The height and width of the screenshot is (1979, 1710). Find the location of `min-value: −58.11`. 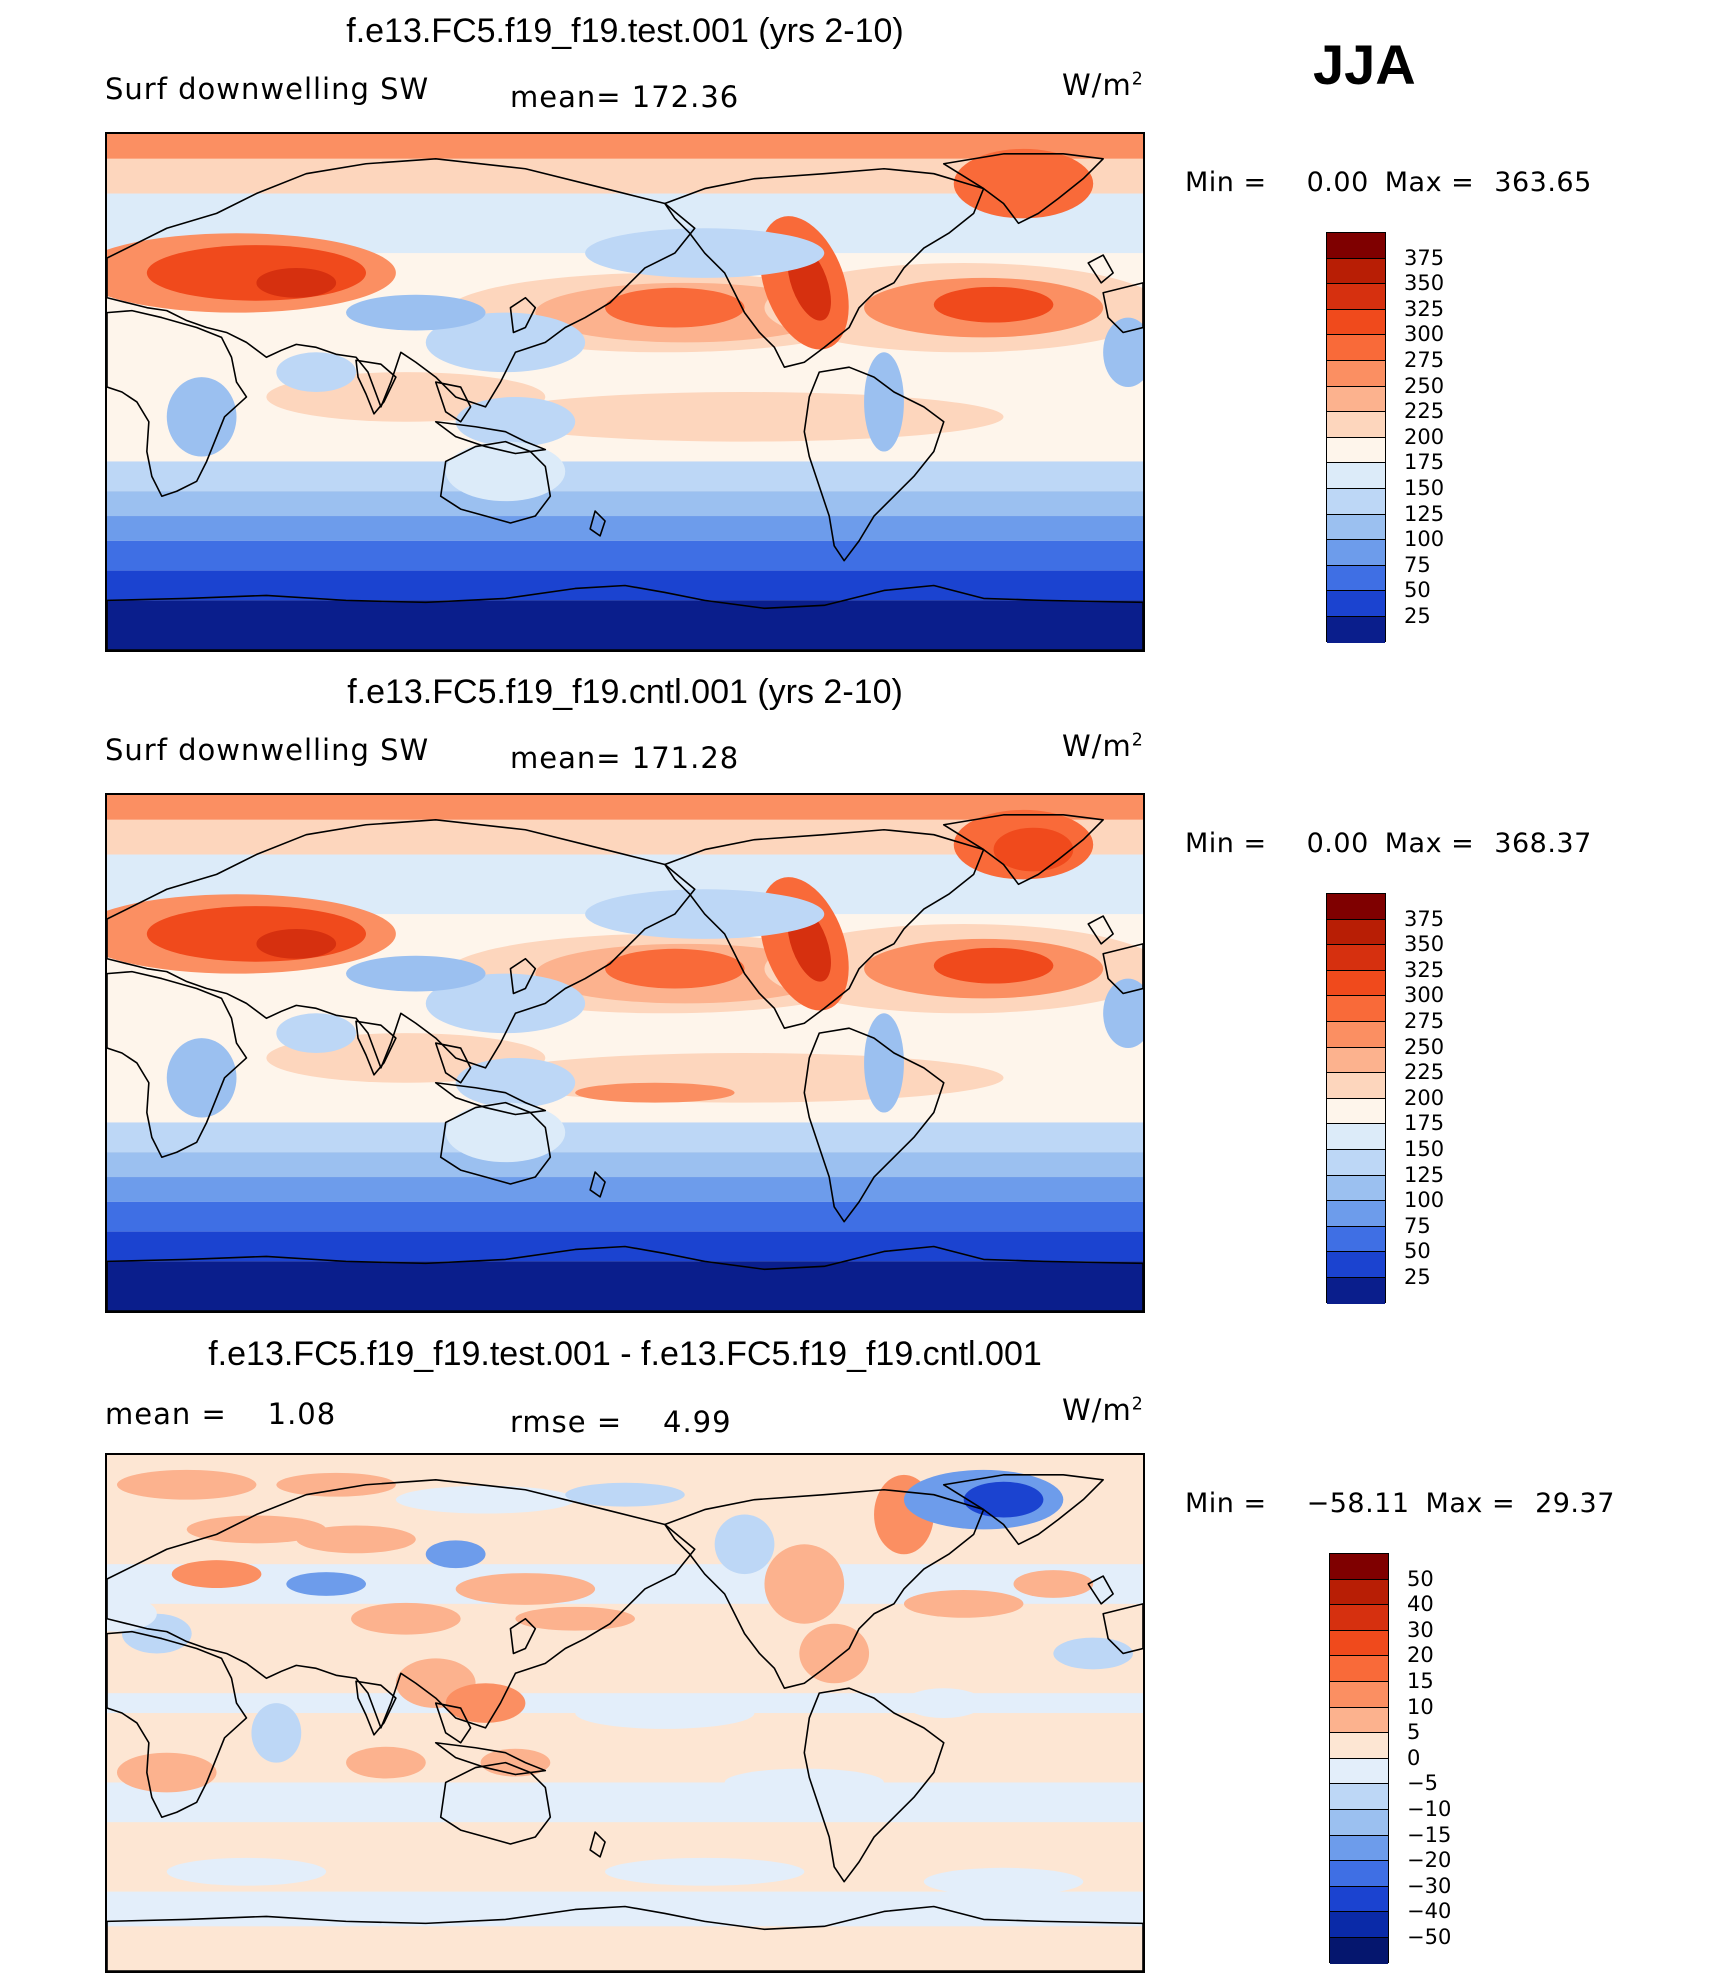

min-value: −58.11 is located at coordinates (1358, 1503).